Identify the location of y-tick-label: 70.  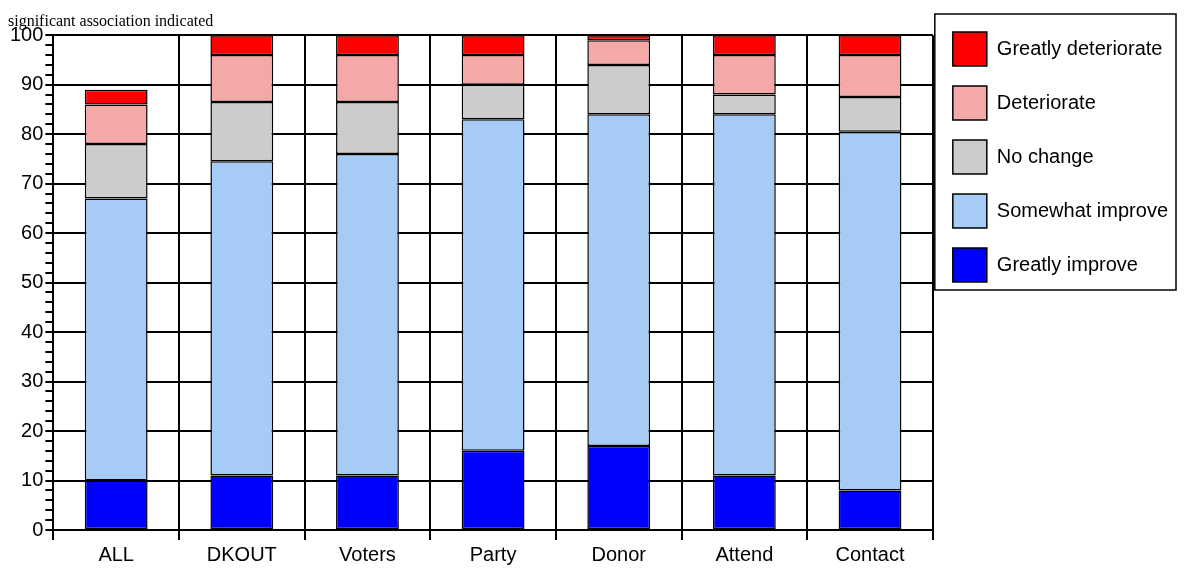
(32, 182).